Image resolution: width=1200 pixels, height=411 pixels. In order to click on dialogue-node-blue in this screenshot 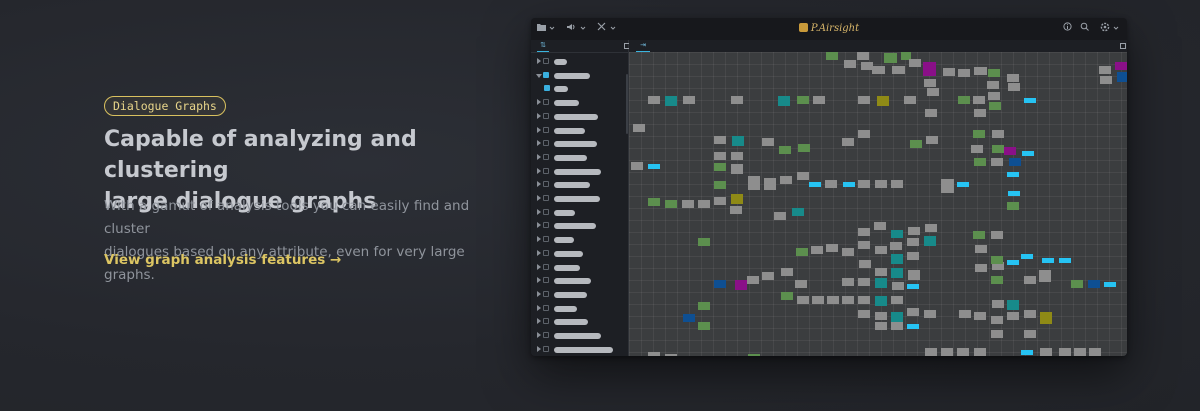, I will do `click(720, 284)`.